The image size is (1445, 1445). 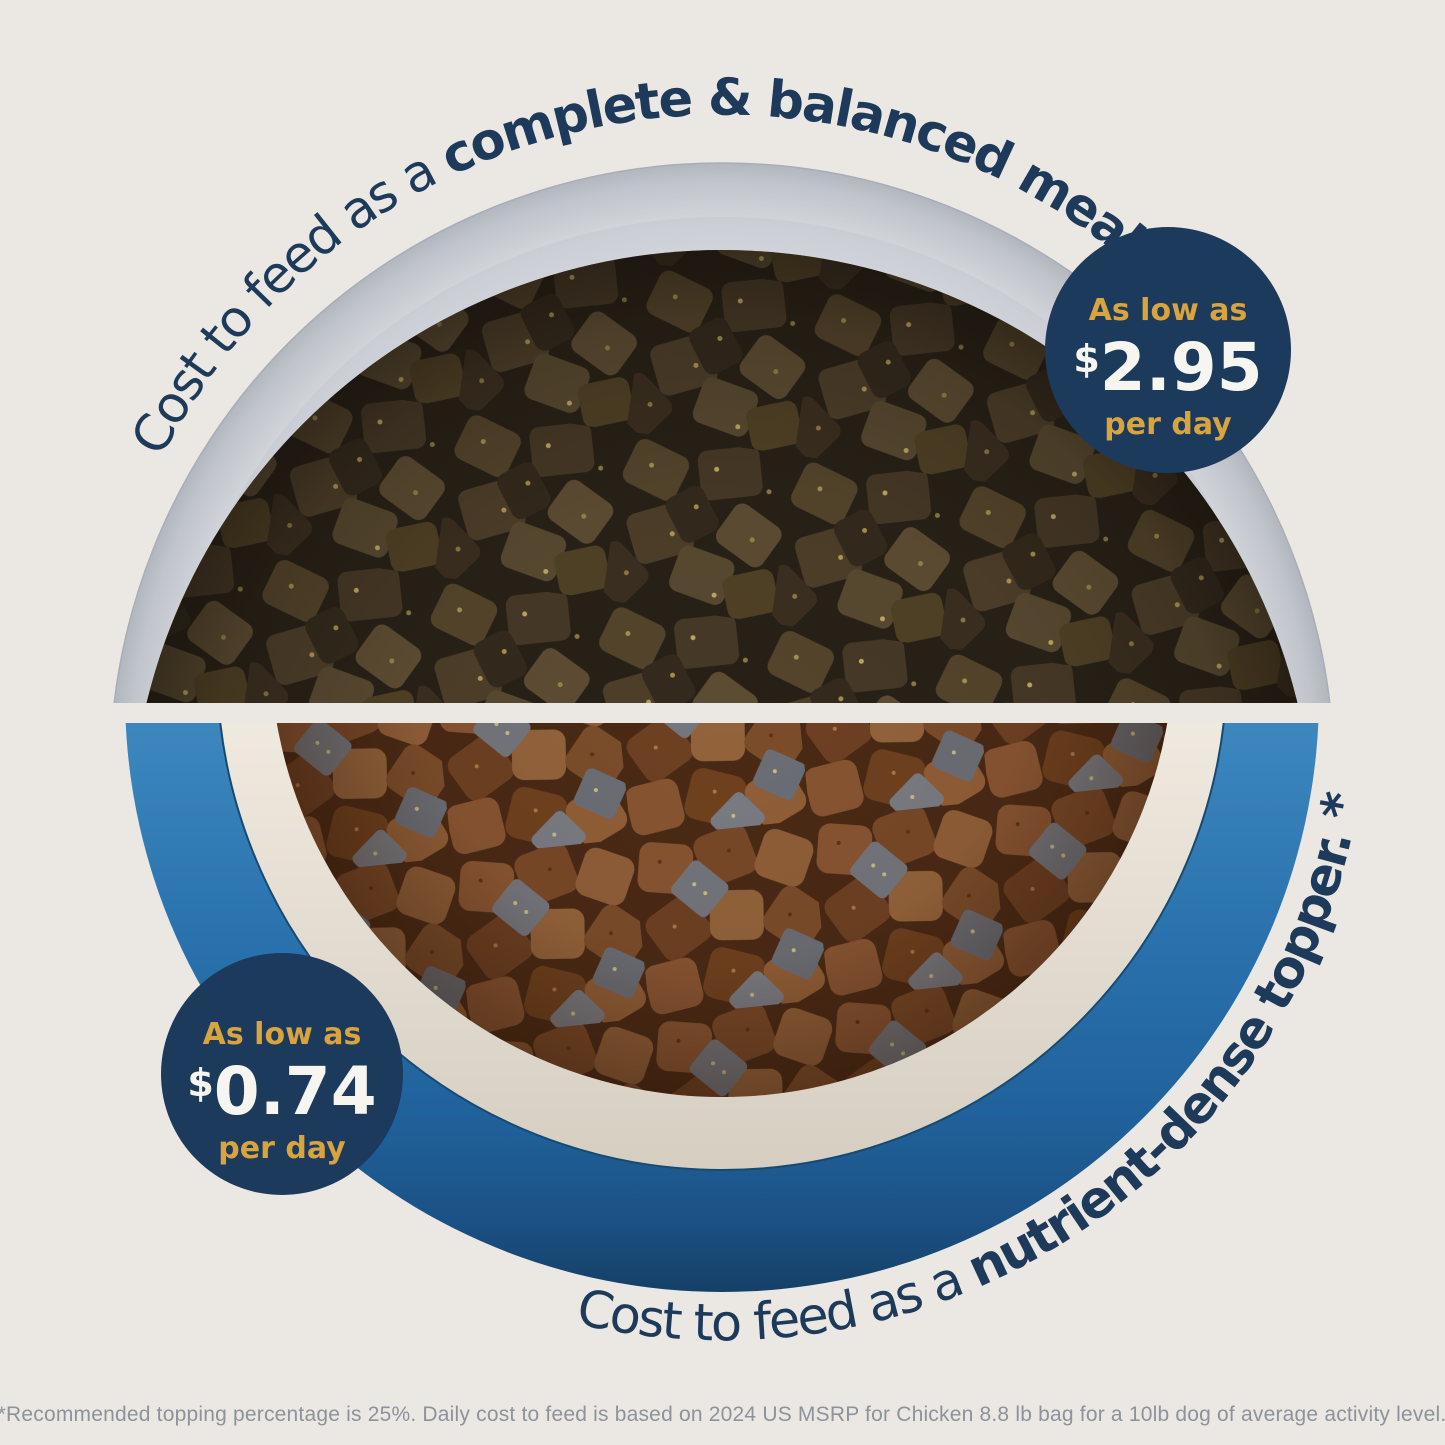 I want to click on badge-price: $2.95, so click(x=1167, y=367).